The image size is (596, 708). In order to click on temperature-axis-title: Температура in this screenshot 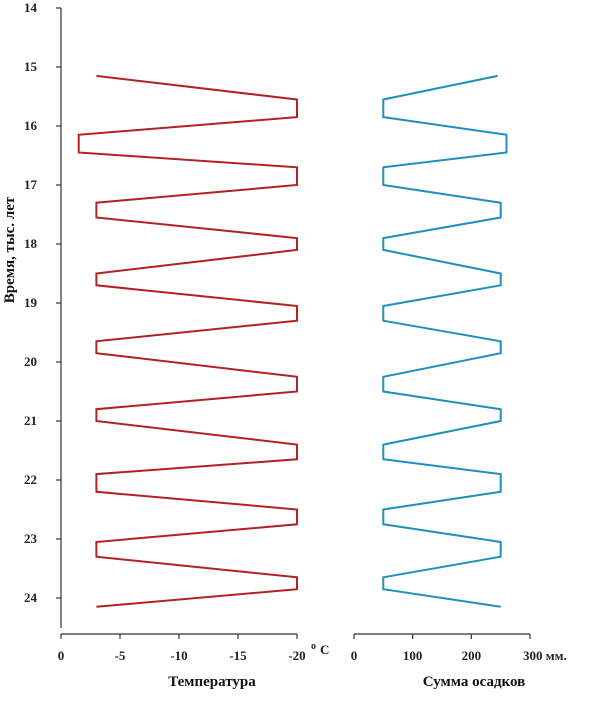, I will do `click(212, 682)`.